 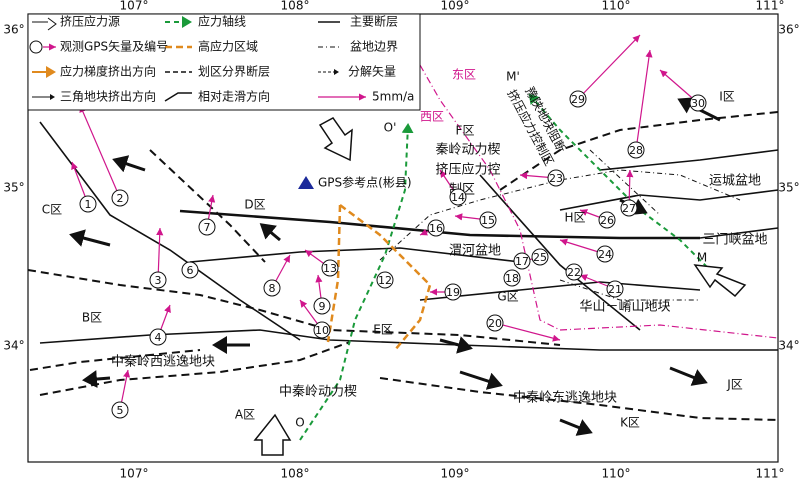 I want to click on legend-label: 应力梯度挤出方向, so click(x=108, y=71).